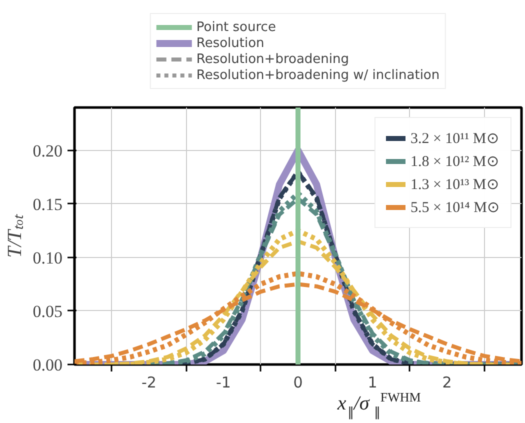 The height and width of the screenshot is (423, 525). What do you see at coordinates (318, 75) in the screenshot?
I see `text: Resolution+broadening w/ inclination` at bounding box center [318, 75].